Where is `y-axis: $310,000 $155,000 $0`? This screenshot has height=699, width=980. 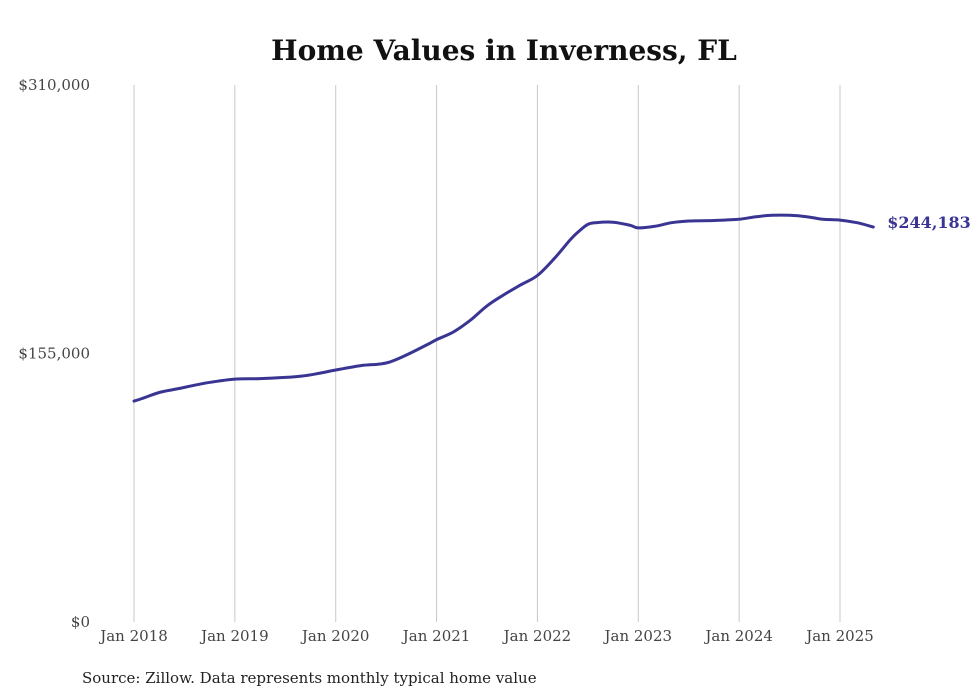
y-axis: $310,000 $155,000 $0 is located at coordinates (54, 353).